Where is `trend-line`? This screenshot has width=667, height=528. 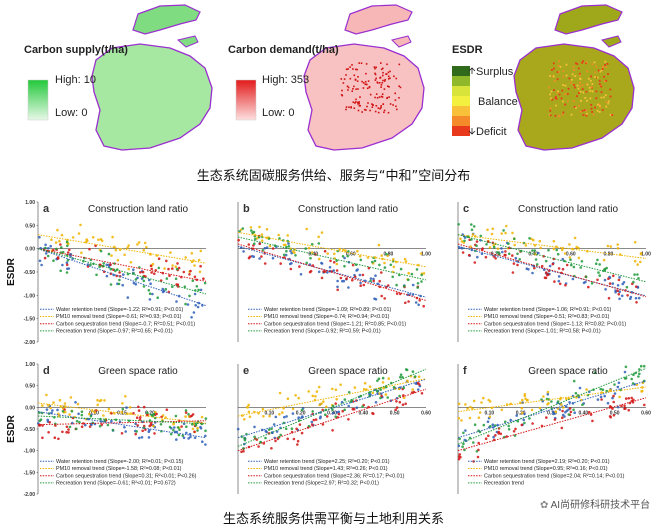
trend-line is located at coordinates (552, 406).